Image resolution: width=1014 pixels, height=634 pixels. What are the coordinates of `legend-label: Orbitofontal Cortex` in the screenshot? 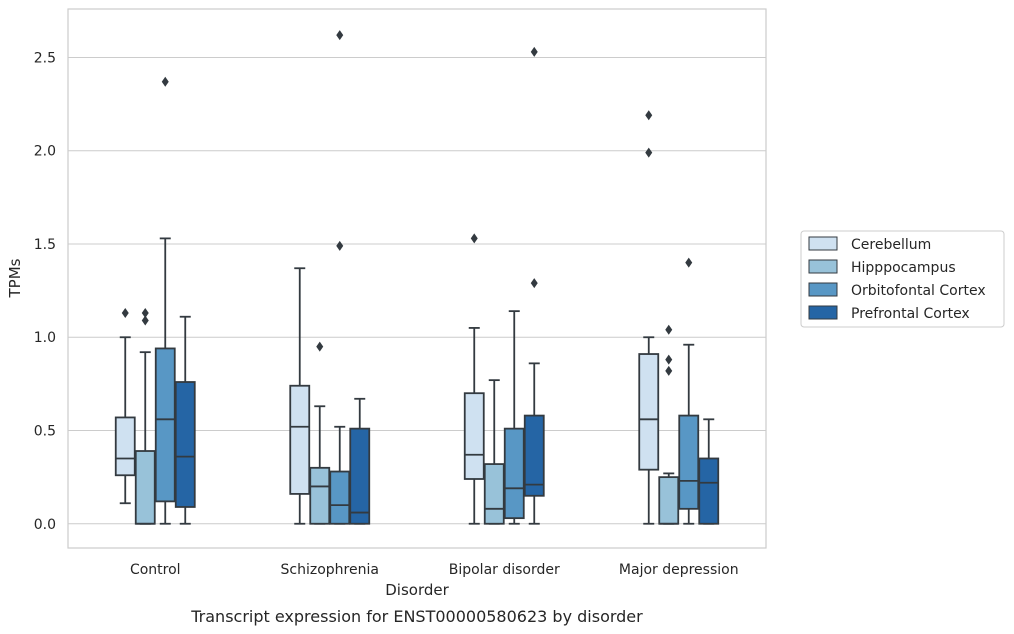 It's located at (918, 291).